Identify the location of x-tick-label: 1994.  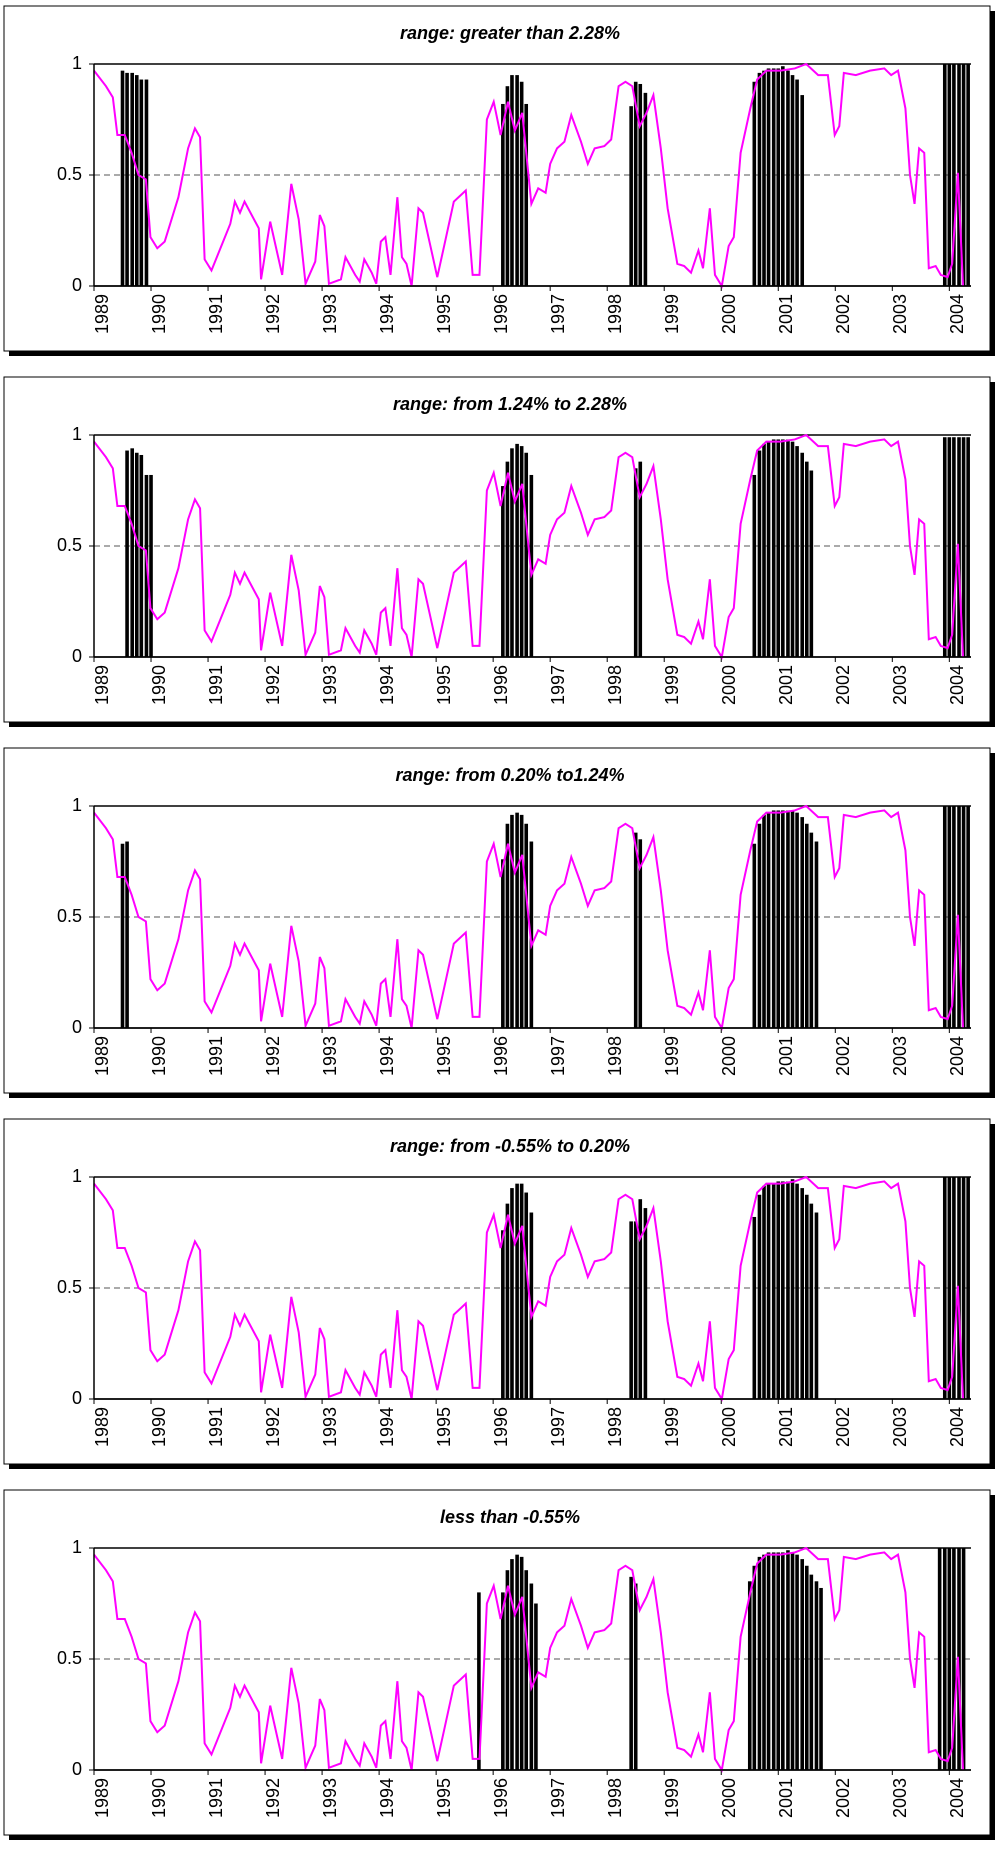
(387, 685).